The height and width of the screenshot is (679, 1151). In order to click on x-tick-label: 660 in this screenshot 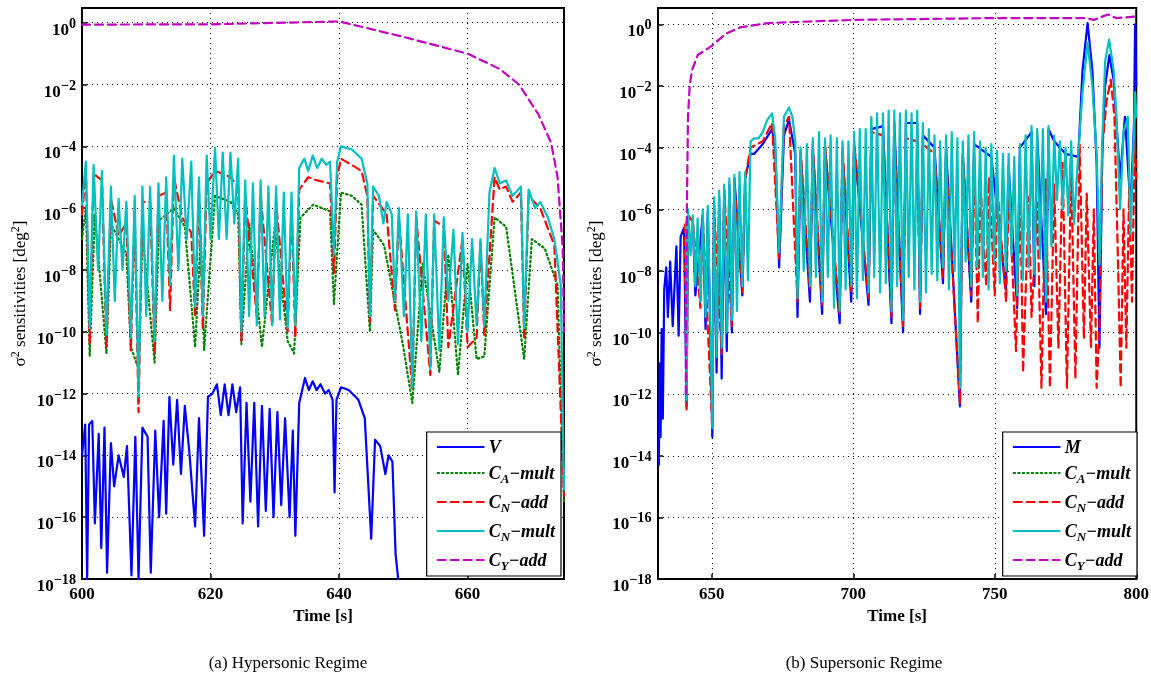, I will do `click(467, 593)`.